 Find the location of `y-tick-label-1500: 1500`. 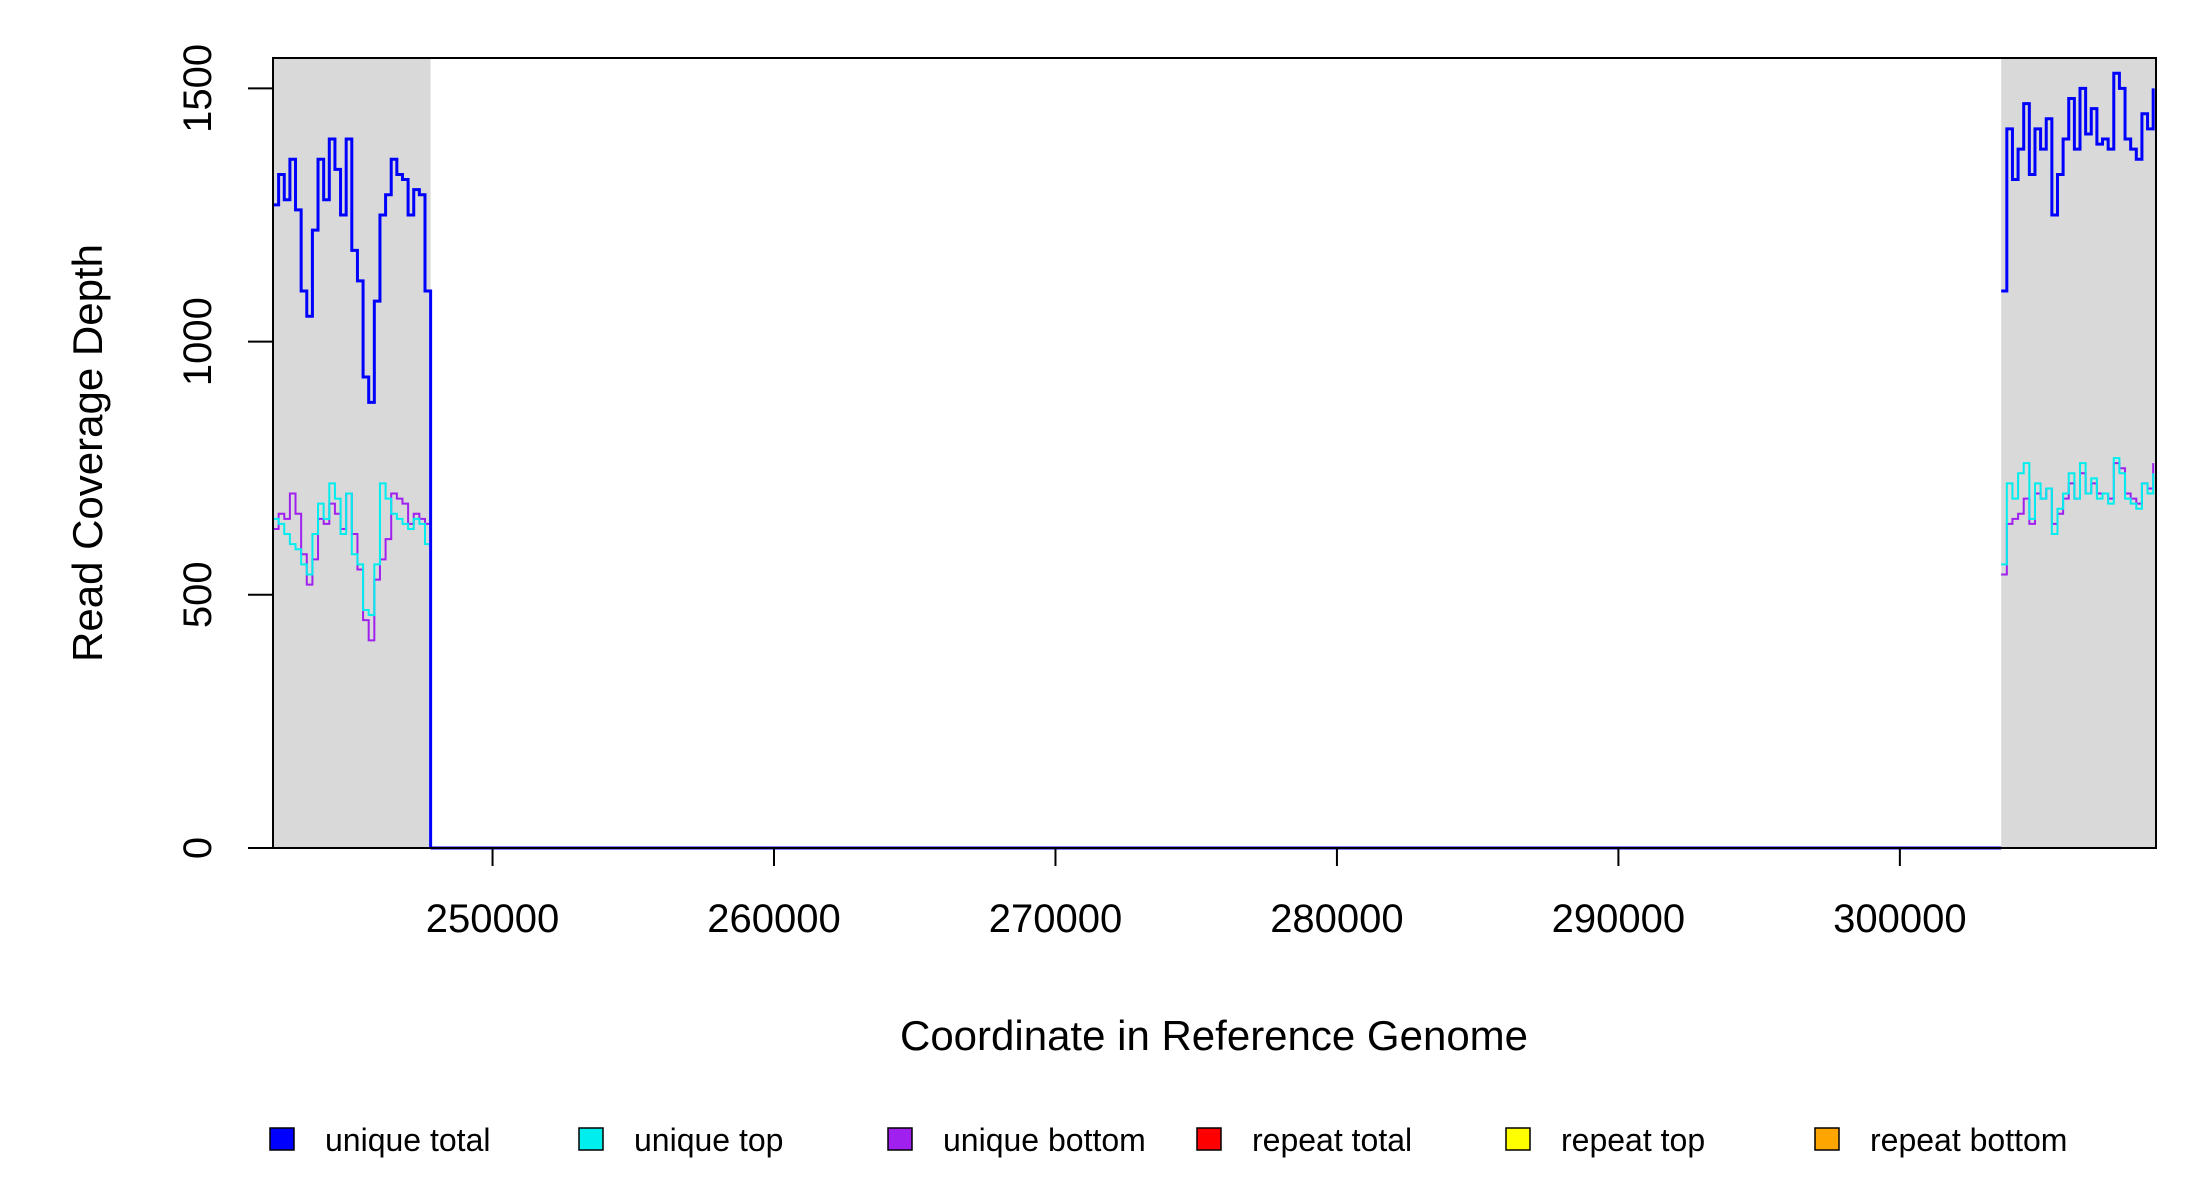

y-tick-label-1500: 1500 is located at coordinates (198, 88).